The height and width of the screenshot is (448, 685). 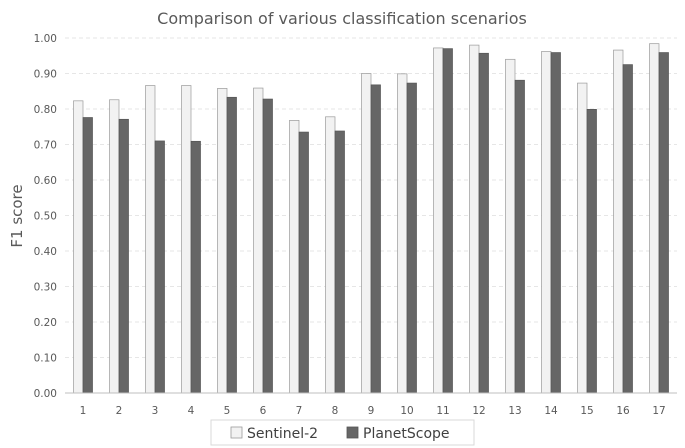 What do you see at coordinates (406, 411) in the screenshot?
I see `x-tick-label: 10` at bounding box center [406, 411].